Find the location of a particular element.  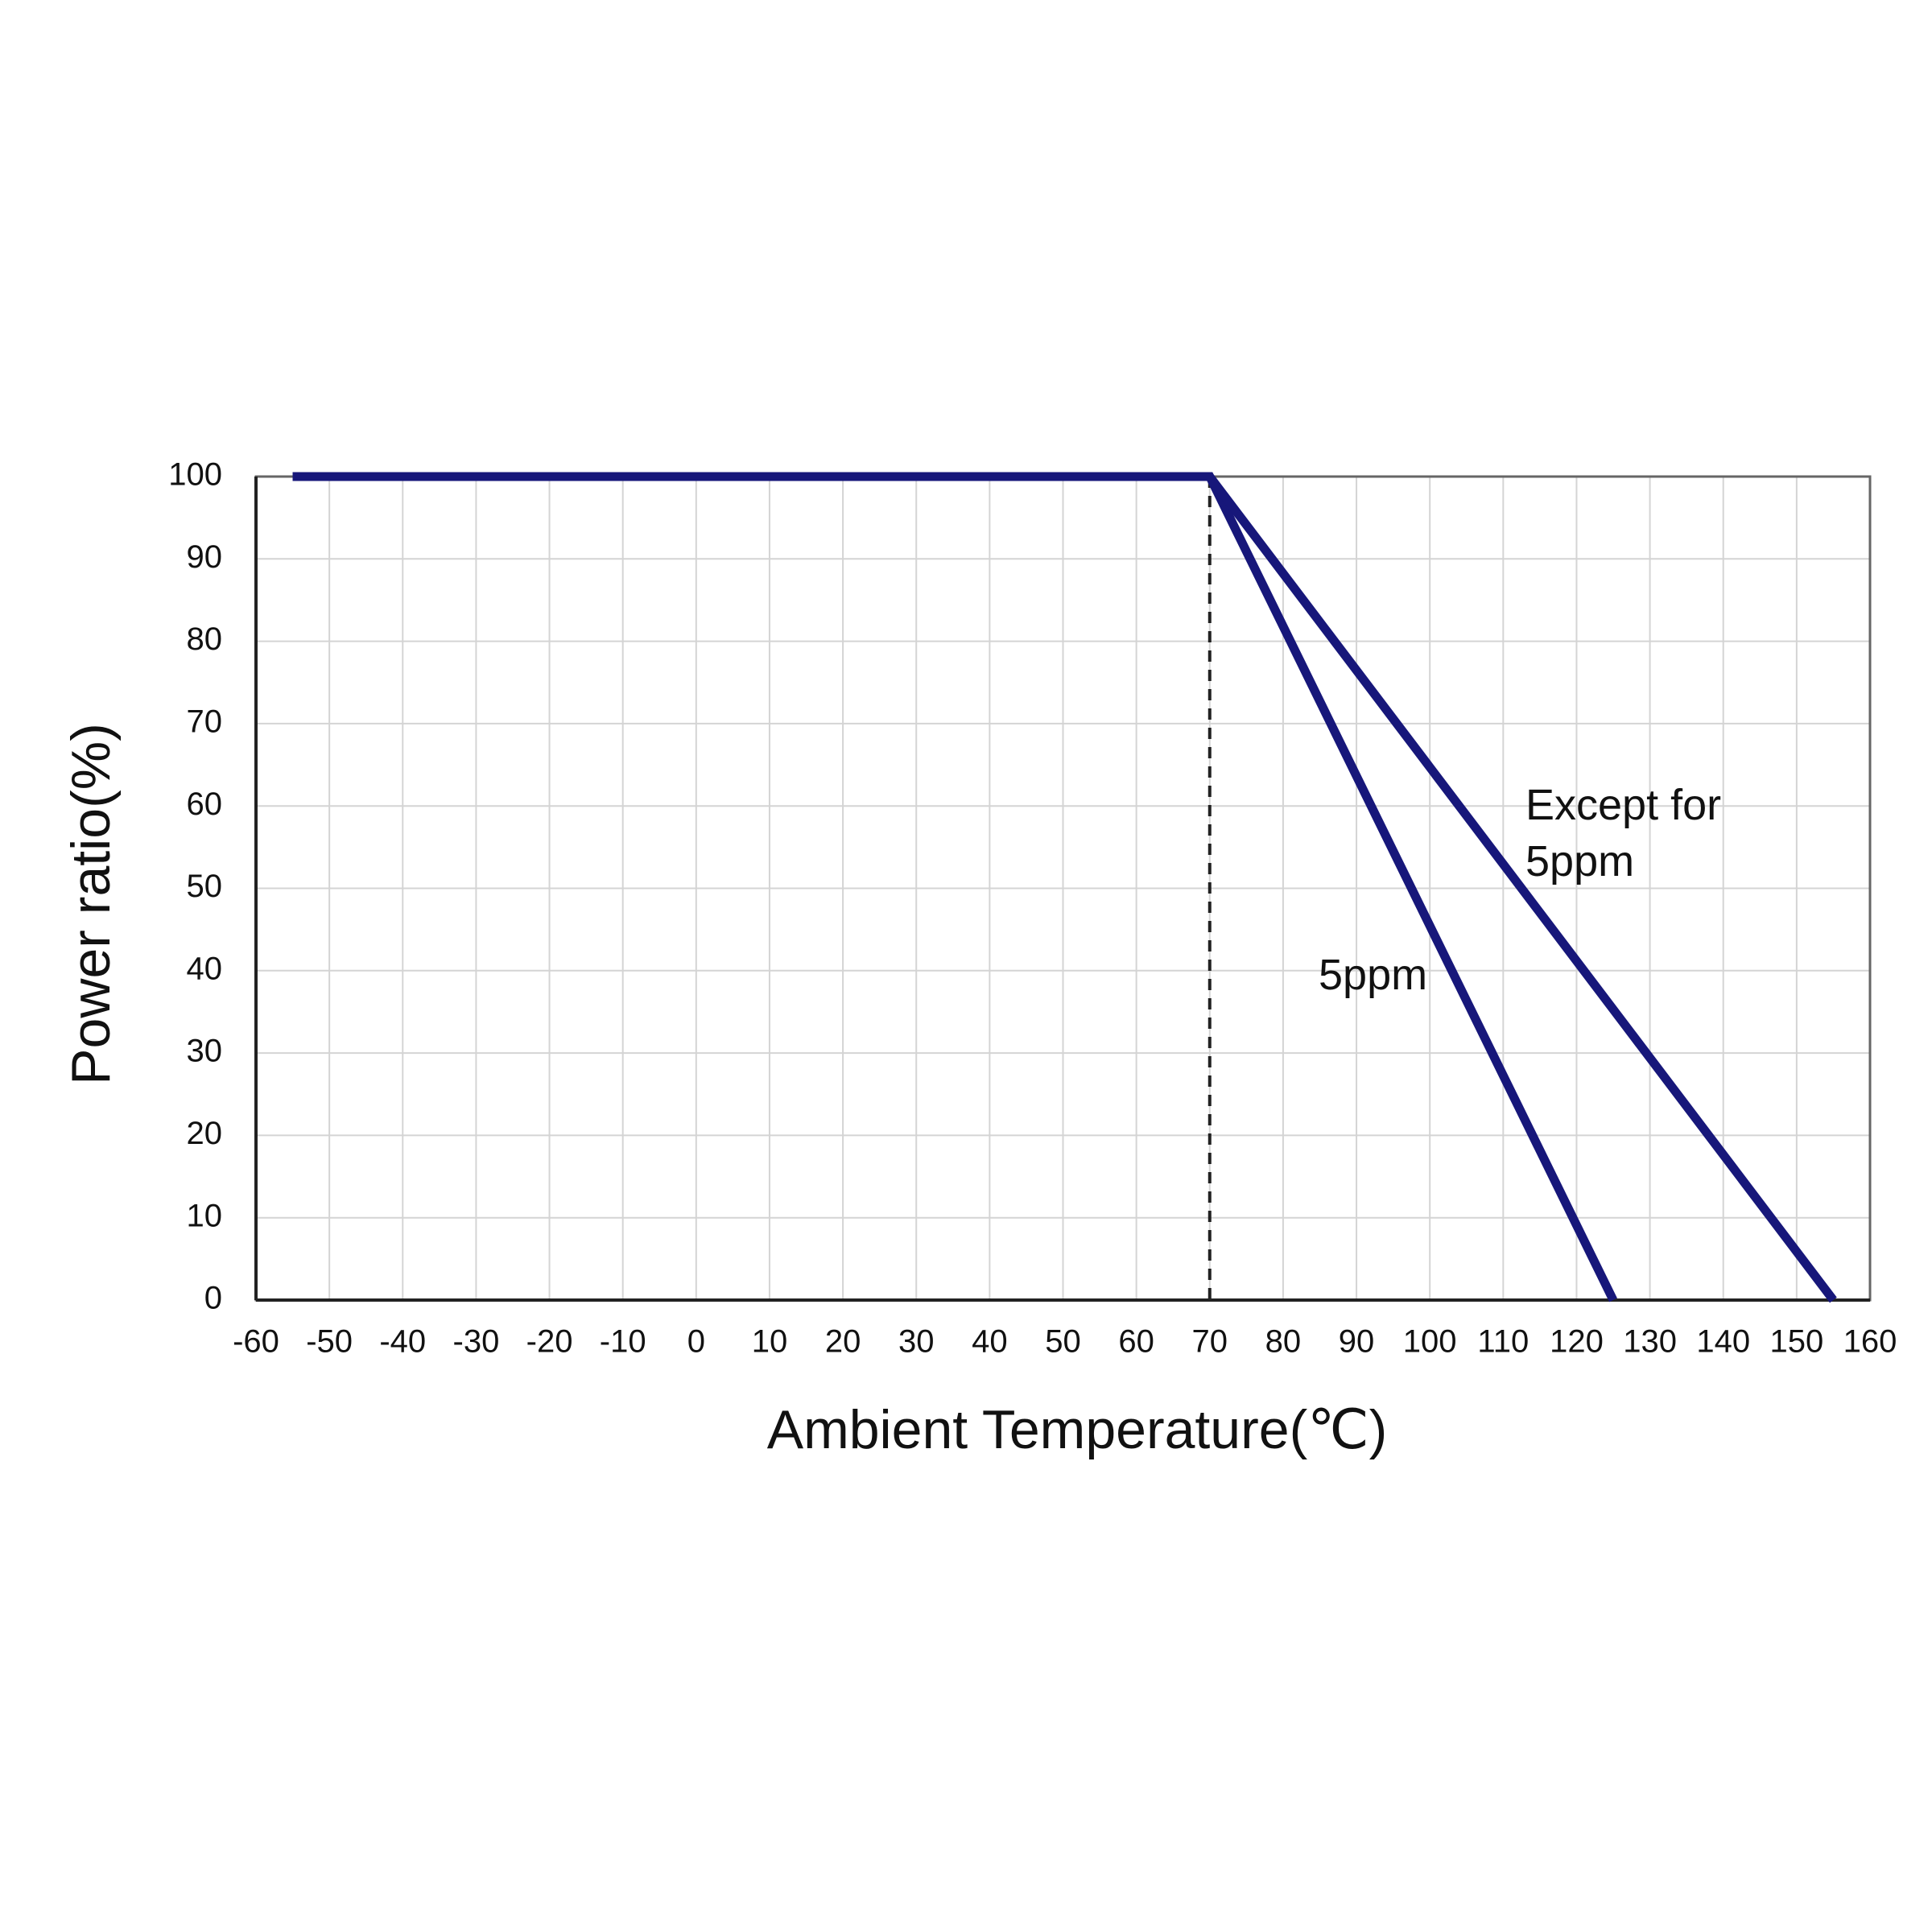

x-tick-label: 140 is located at coordinates (1723, 1342).